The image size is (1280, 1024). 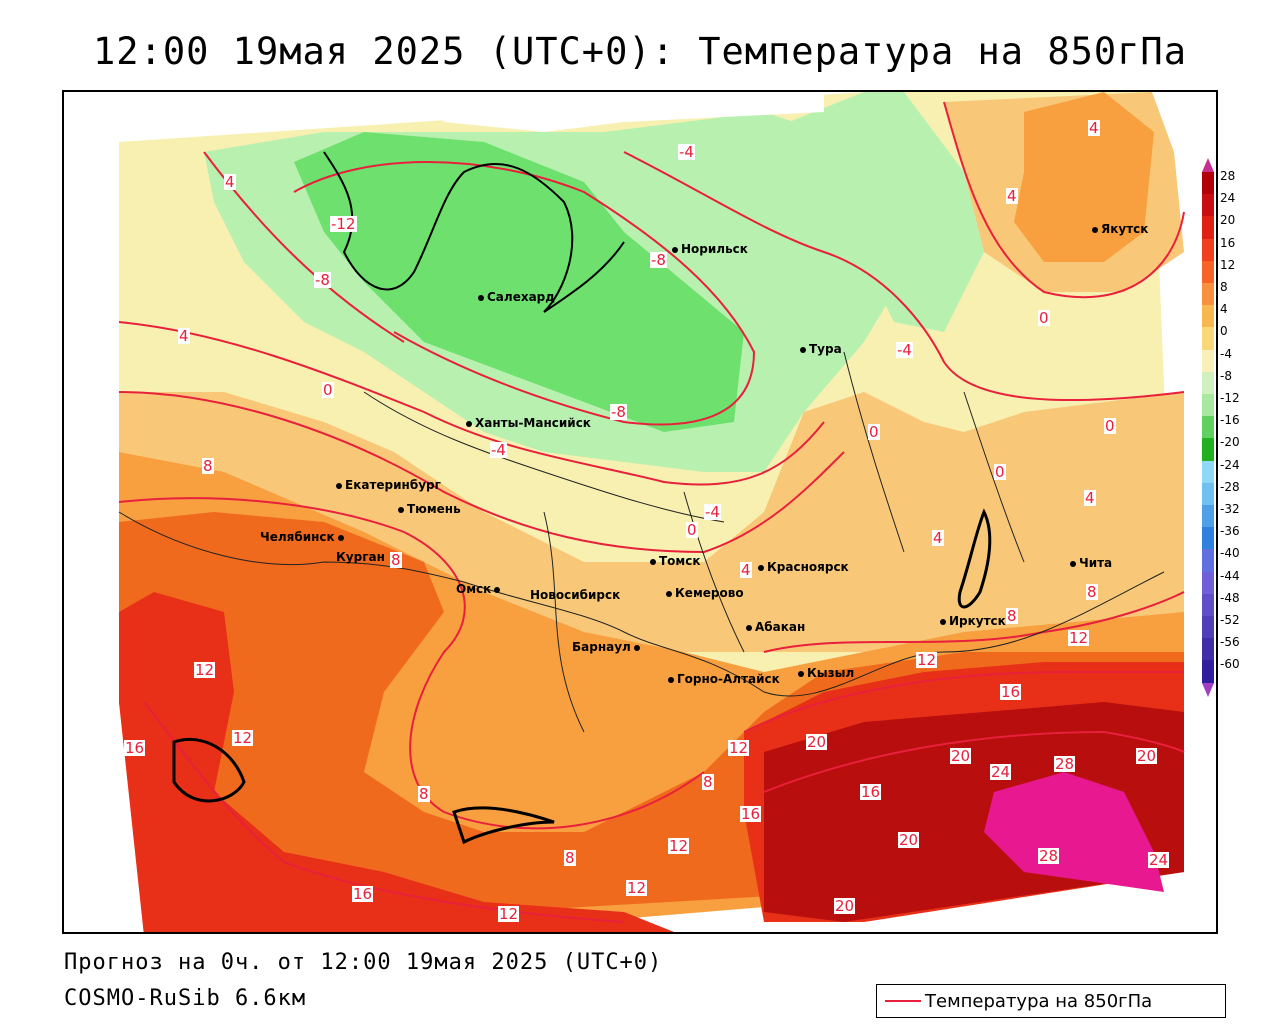 I want to click on city-chita: Чита, so click(x=1091, y=563).